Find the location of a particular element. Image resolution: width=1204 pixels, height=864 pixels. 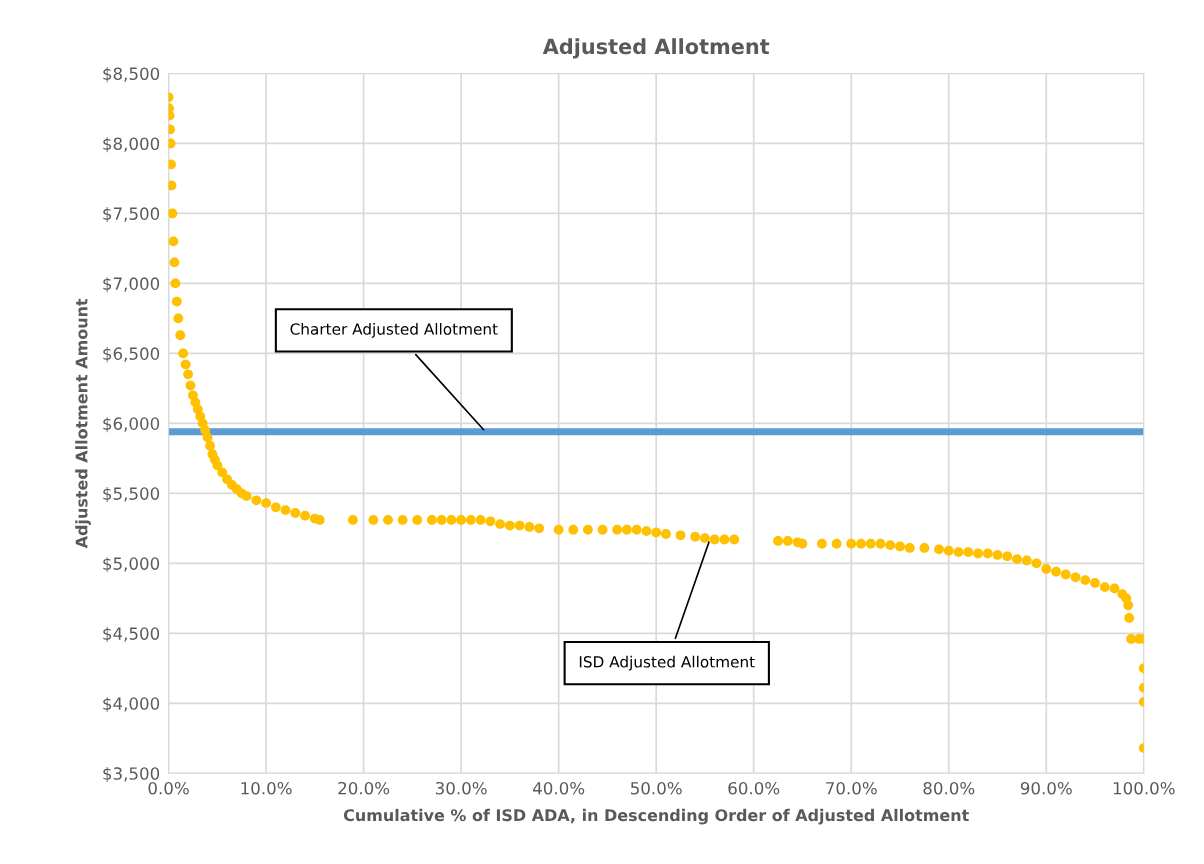

x-tick-label: 30.0% is located at coordinates (461, 788).